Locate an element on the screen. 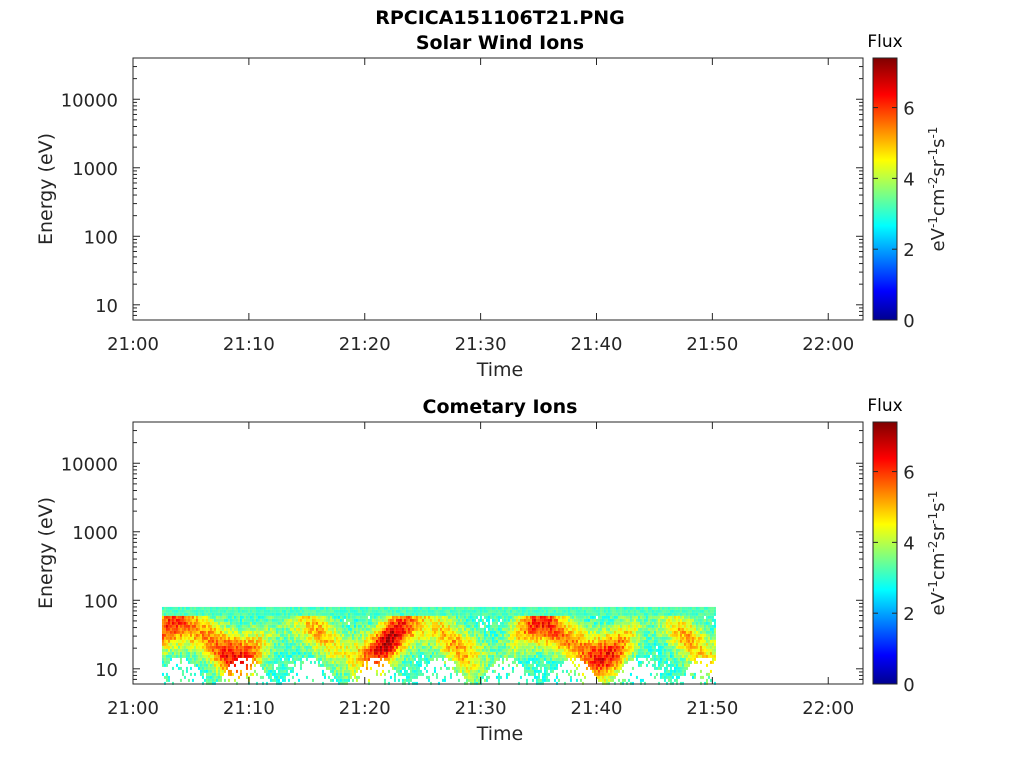 This screenshot has height=768, width=1024. x-axis-label-solar-wind: Time is located at coordinates (500, 370).